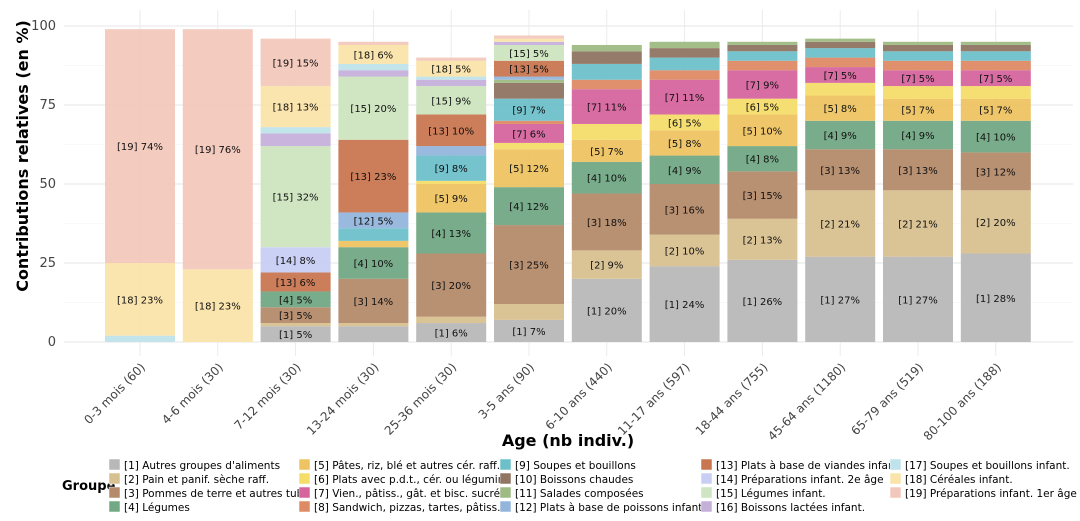  I want to click on data-label: [3] 16%, so click(685, 210).